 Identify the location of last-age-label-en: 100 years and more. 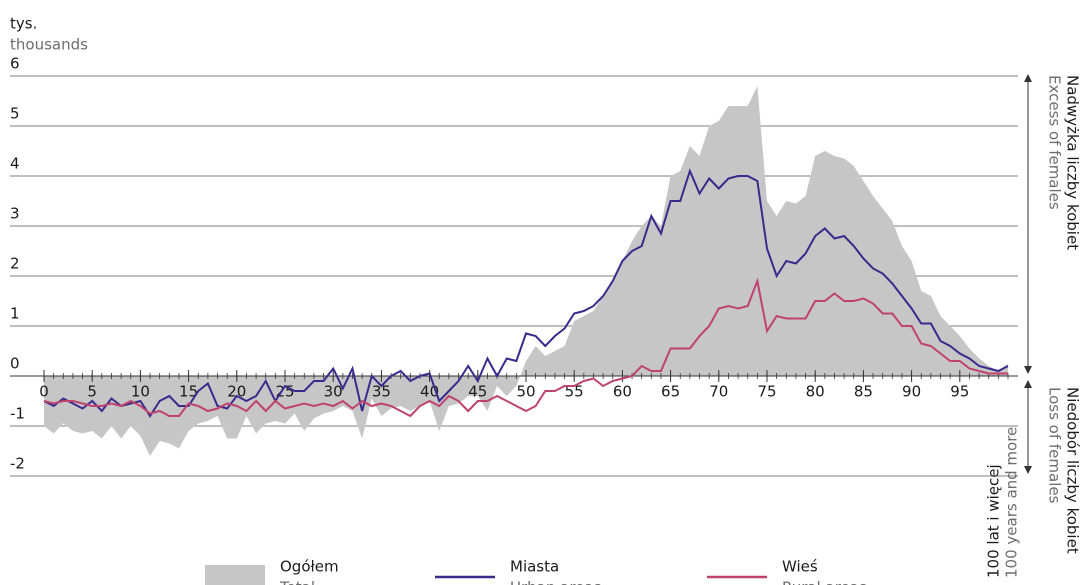
(1012, 502).